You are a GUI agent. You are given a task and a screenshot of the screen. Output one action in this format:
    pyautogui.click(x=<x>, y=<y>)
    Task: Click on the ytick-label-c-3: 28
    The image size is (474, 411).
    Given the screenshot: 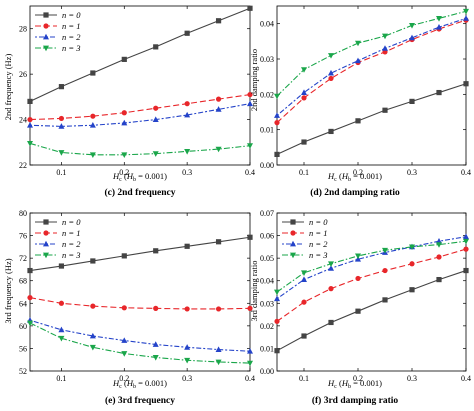 What is the action you would take?
    pyautogui.click(x=23, y=29)
    